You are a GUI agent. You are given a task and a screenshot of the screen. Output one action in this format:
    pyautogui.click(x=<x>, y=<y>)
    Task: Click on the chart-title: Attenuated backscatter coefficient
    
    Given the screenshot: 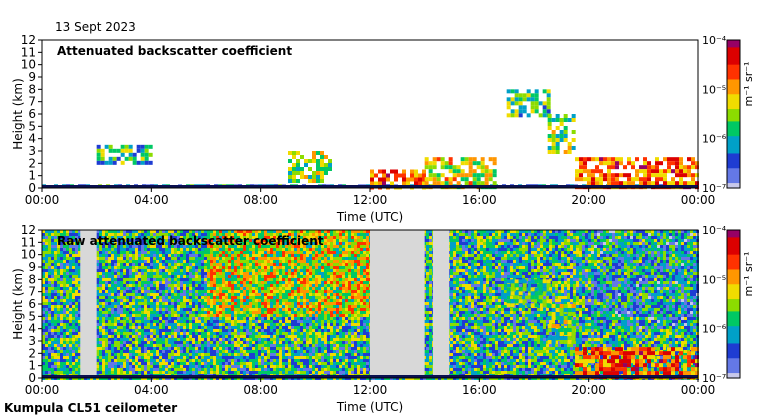 What is the action you would take?
    pyautogui.click(x=174, y=51)
    